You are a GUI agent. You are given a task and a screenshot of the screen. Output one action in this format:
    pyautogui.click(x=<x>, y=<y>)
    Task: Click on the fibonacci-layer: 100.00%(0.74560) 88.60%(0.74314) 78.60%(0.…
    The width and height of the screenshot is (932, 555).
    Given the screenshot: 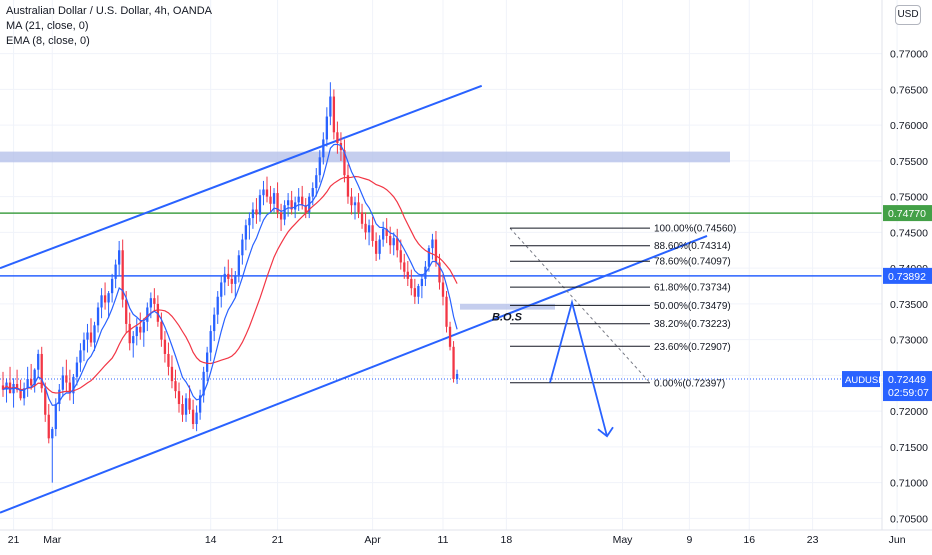 What is the action you would take?
    pyautogui.click(x=622, y=306)
    